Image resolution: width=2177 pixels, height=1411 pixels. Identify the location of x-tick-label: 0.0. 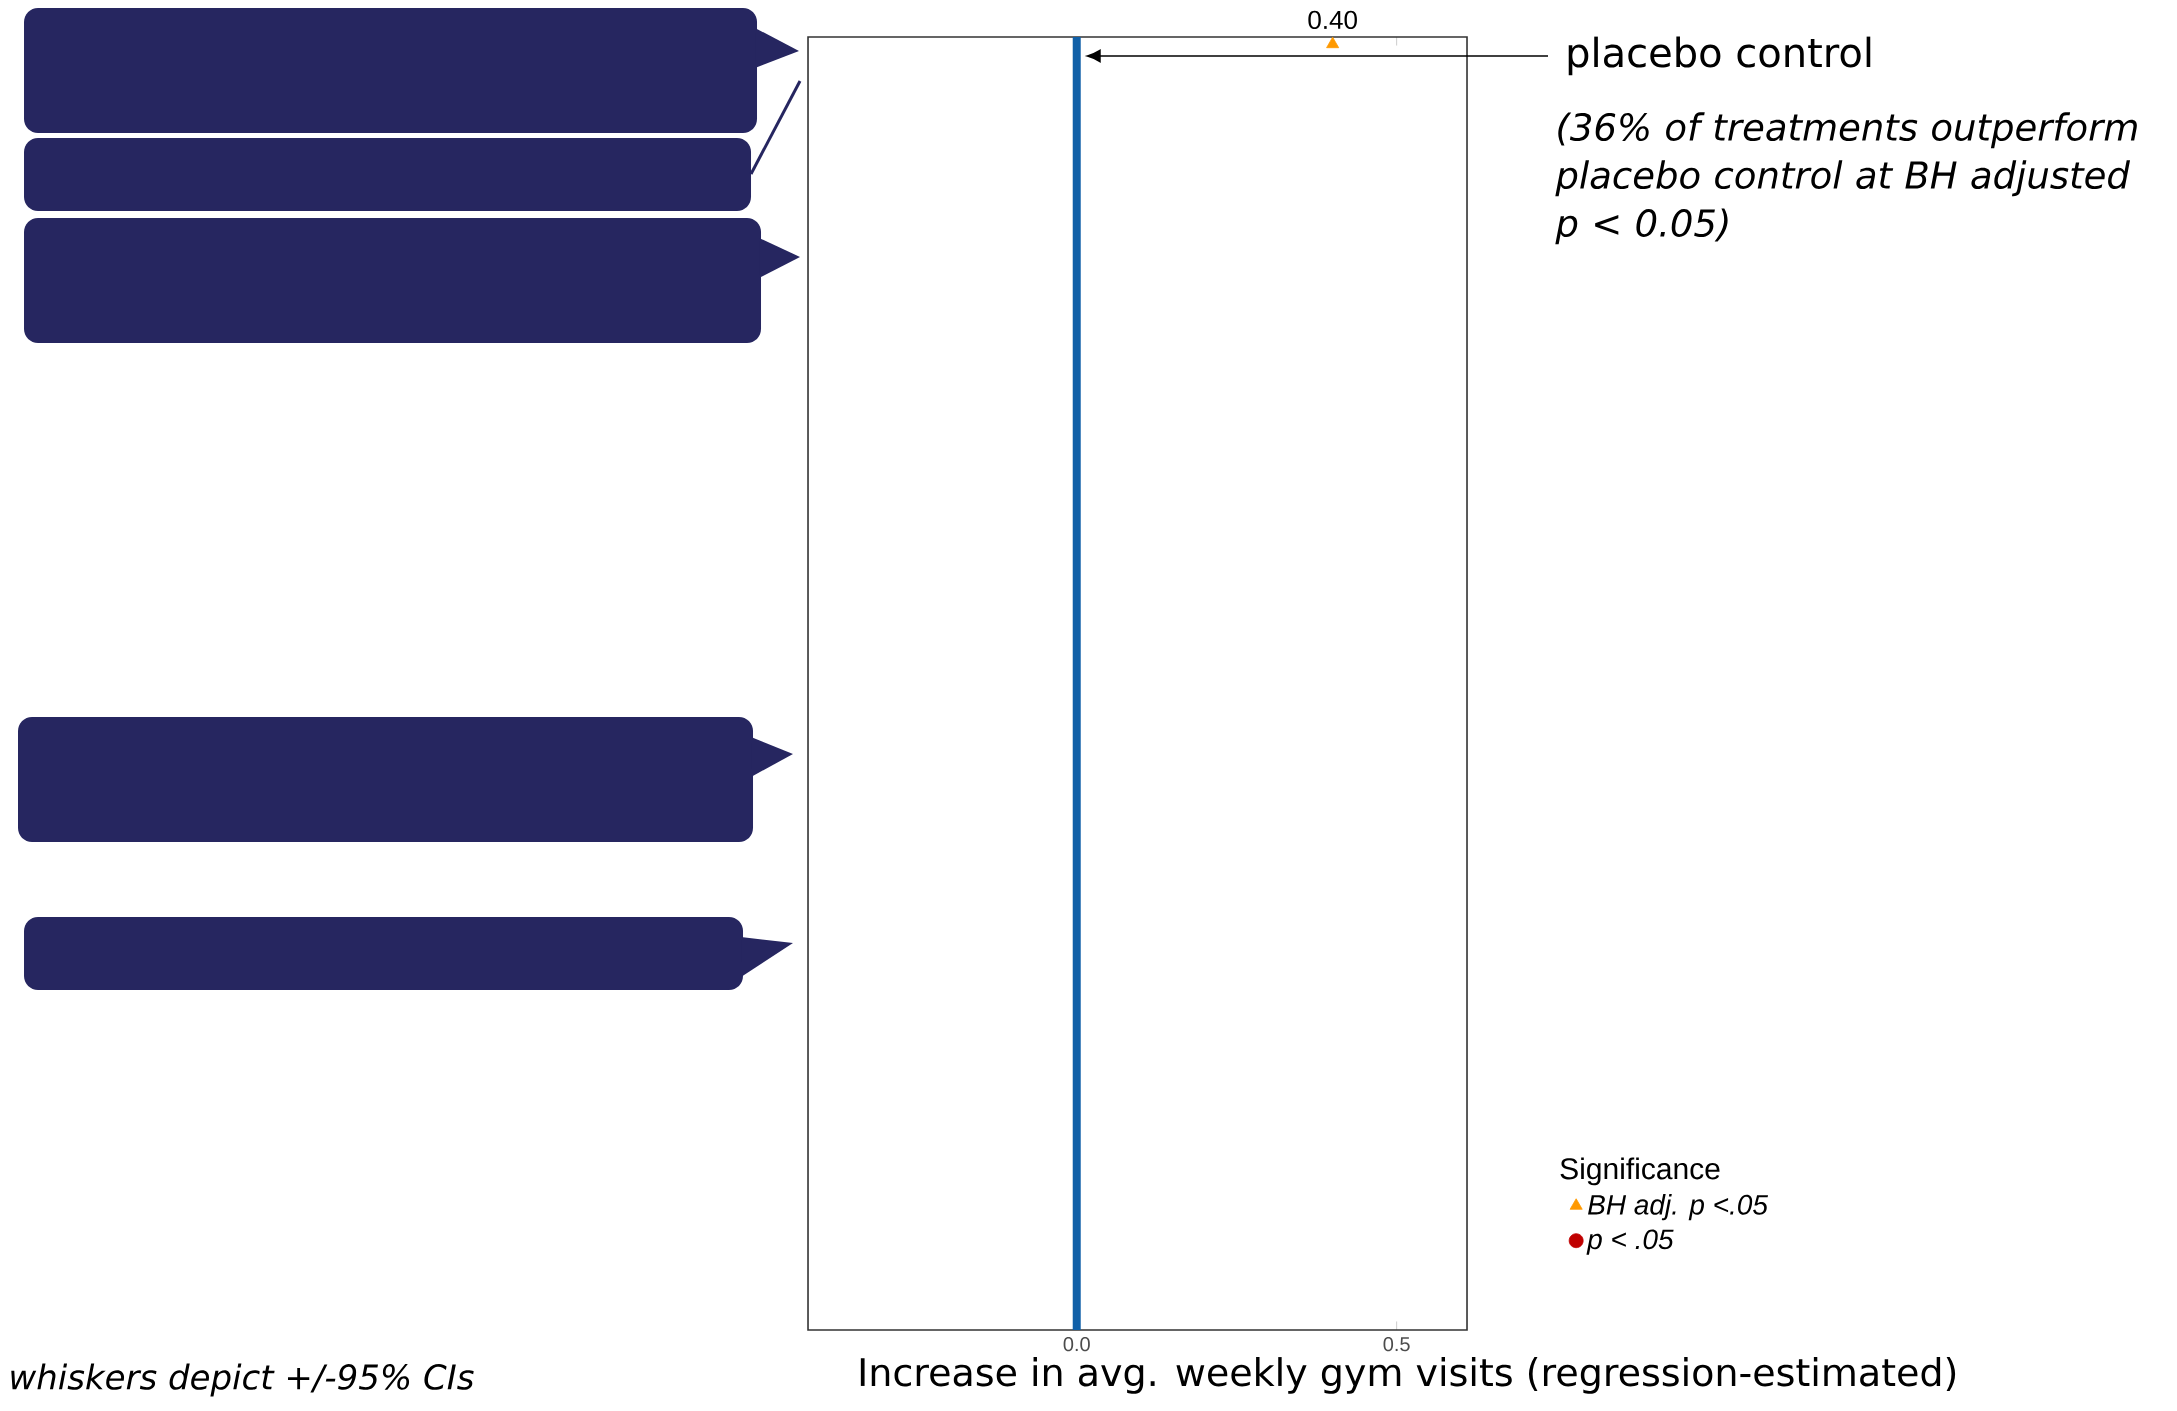
(1076, 1344).